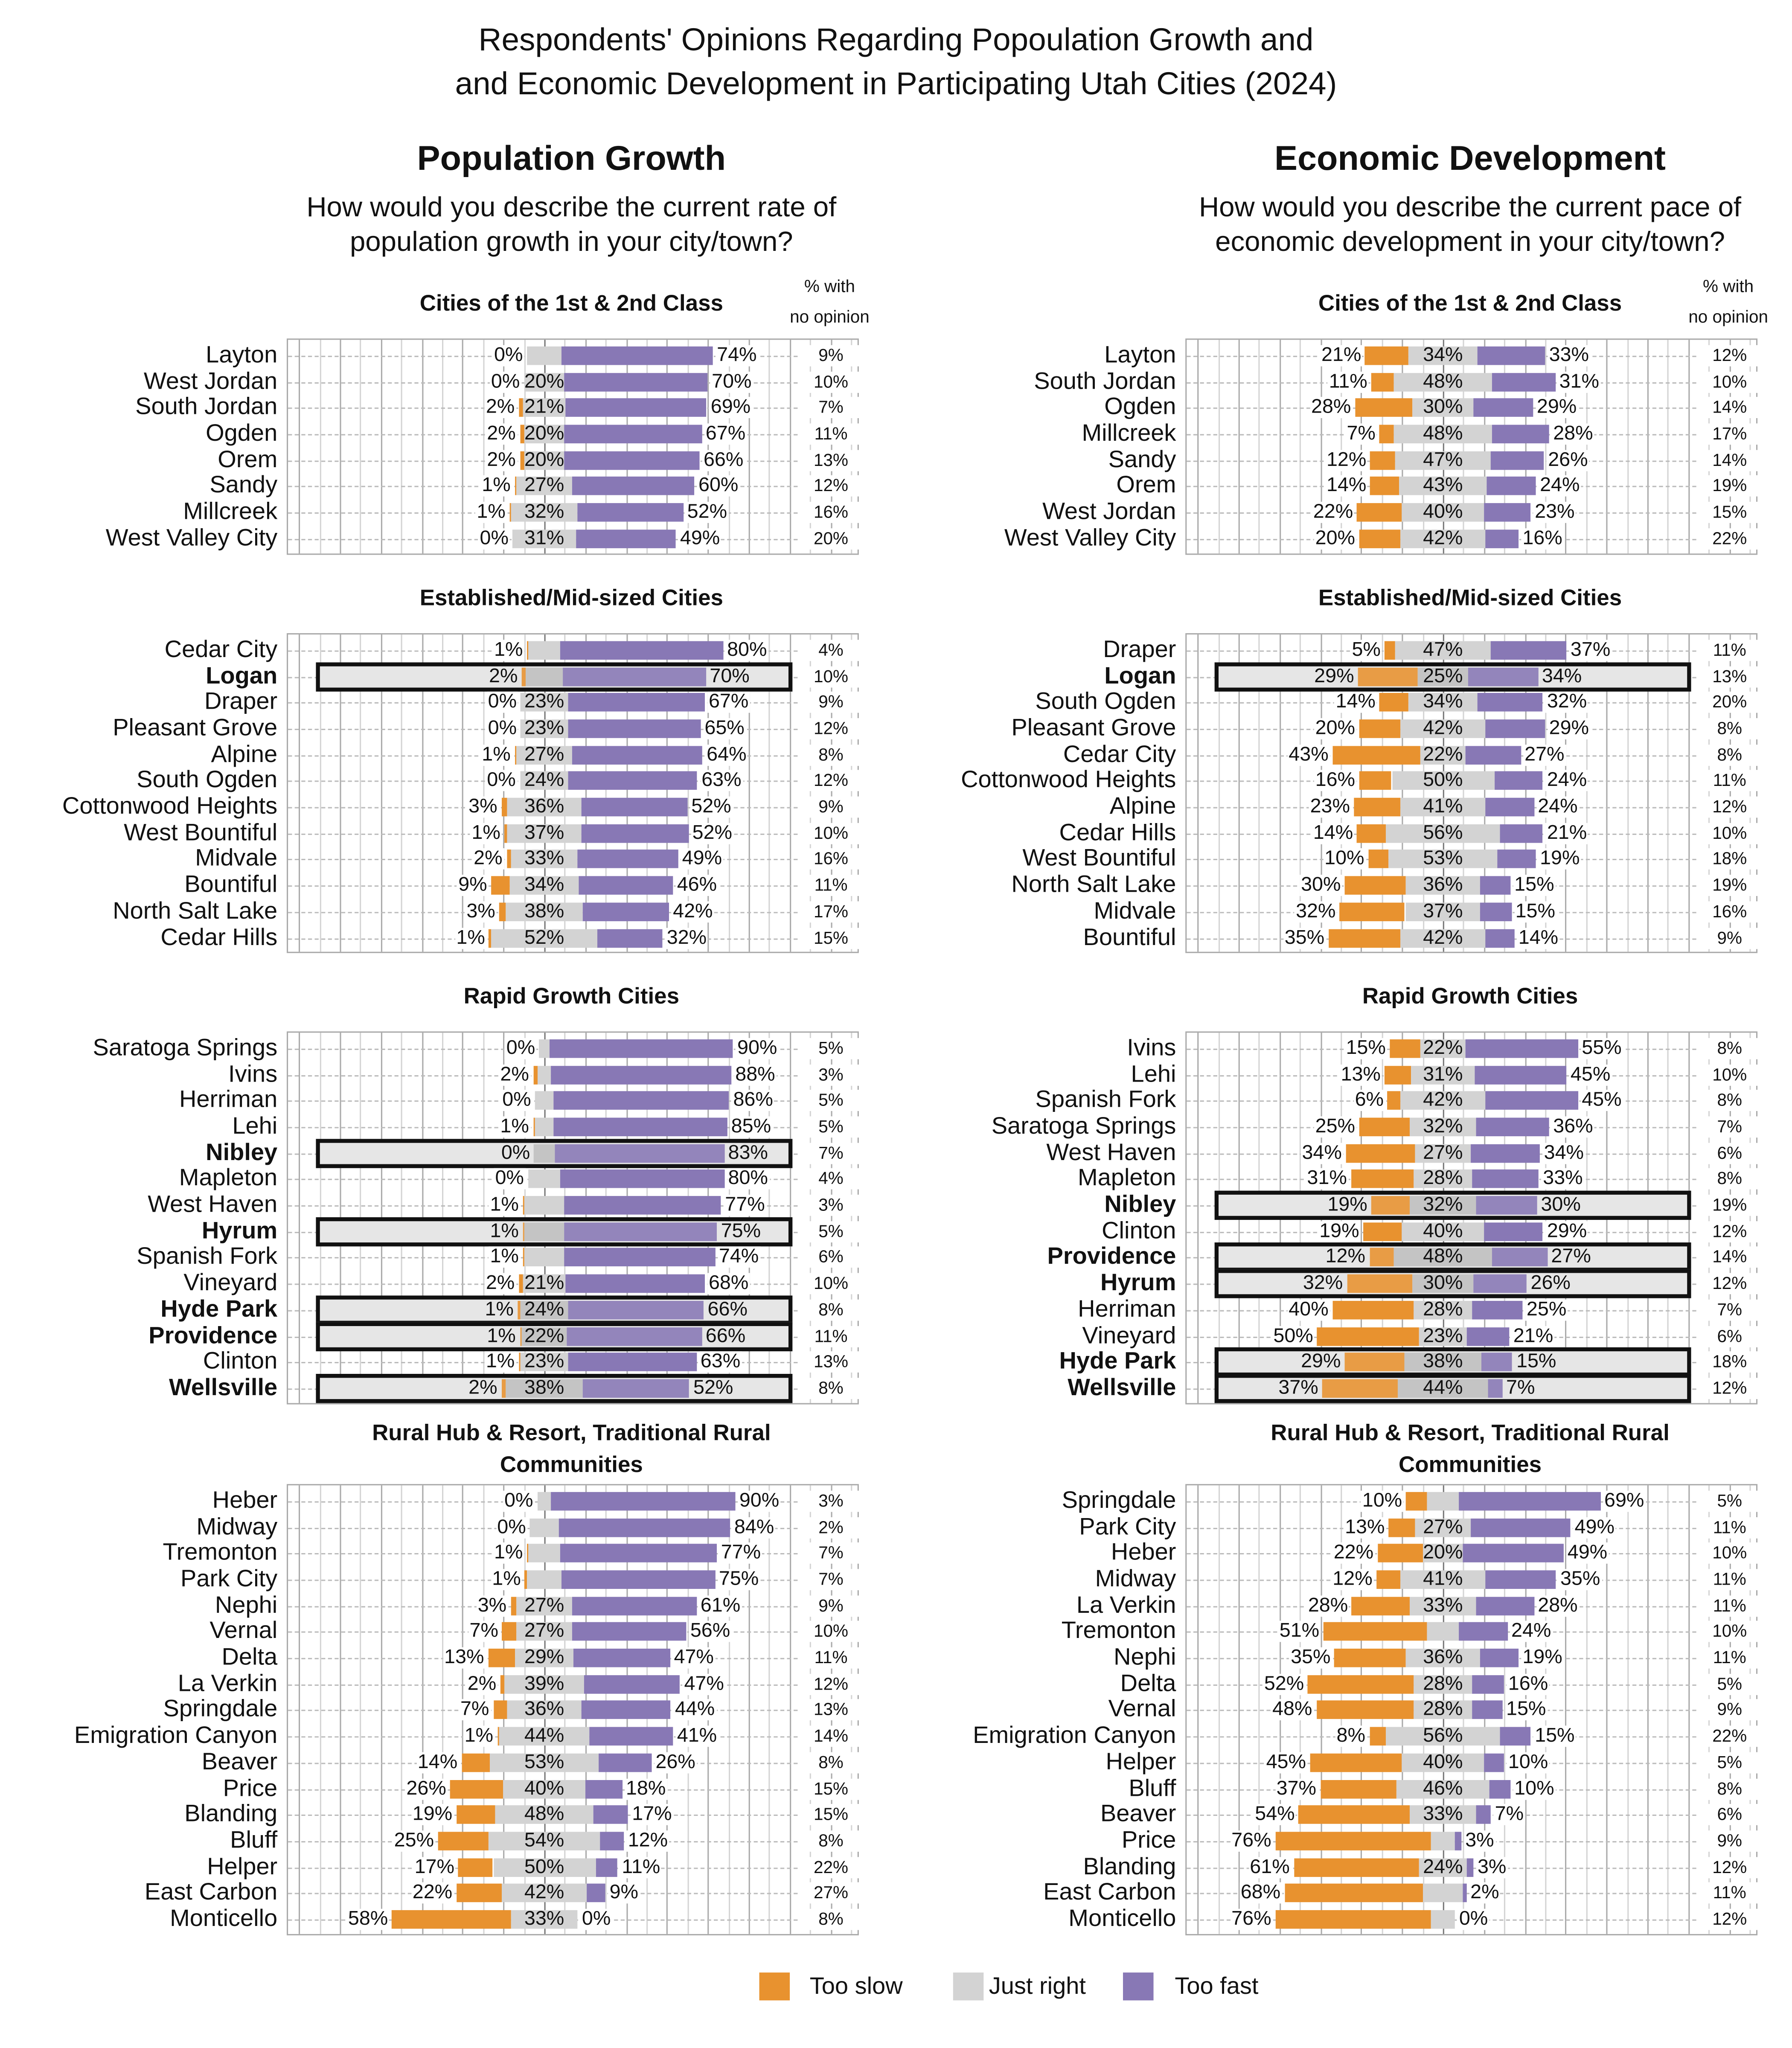 Image resolution: width=1792 pixels, height=2048 pixels. I want to click on city-label: Wellsville, so click(1122, 1387).